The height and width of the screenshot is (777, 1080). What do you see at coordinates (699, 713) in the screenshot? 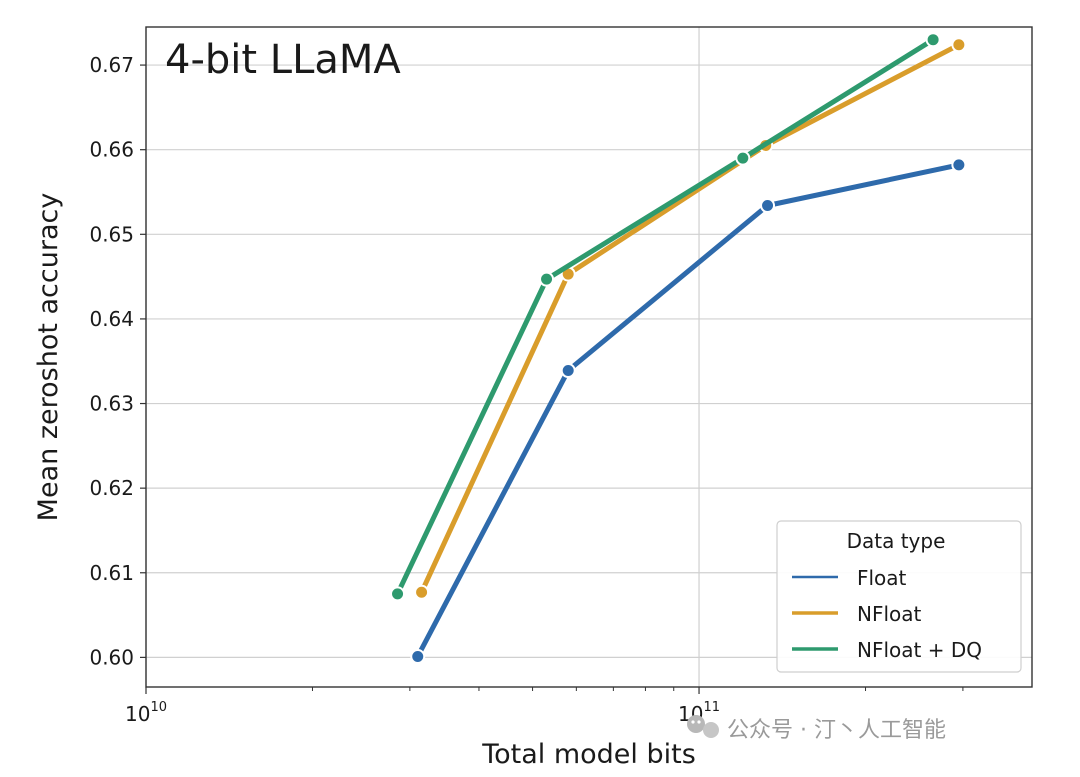
I see `x-tick-label: 1011` at bounding box center [699, 713].